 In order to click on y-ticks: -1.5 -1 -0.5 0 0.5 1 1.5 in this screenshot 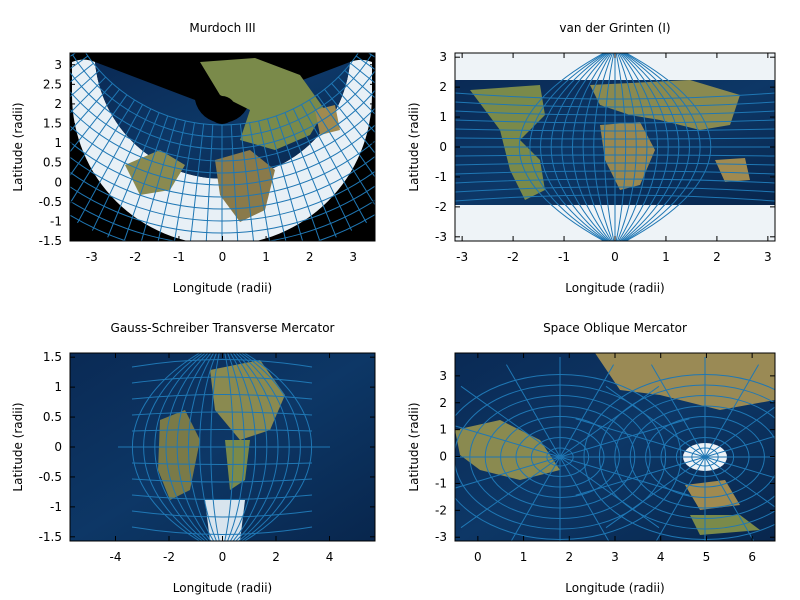, I will do `click(207, 447)`.